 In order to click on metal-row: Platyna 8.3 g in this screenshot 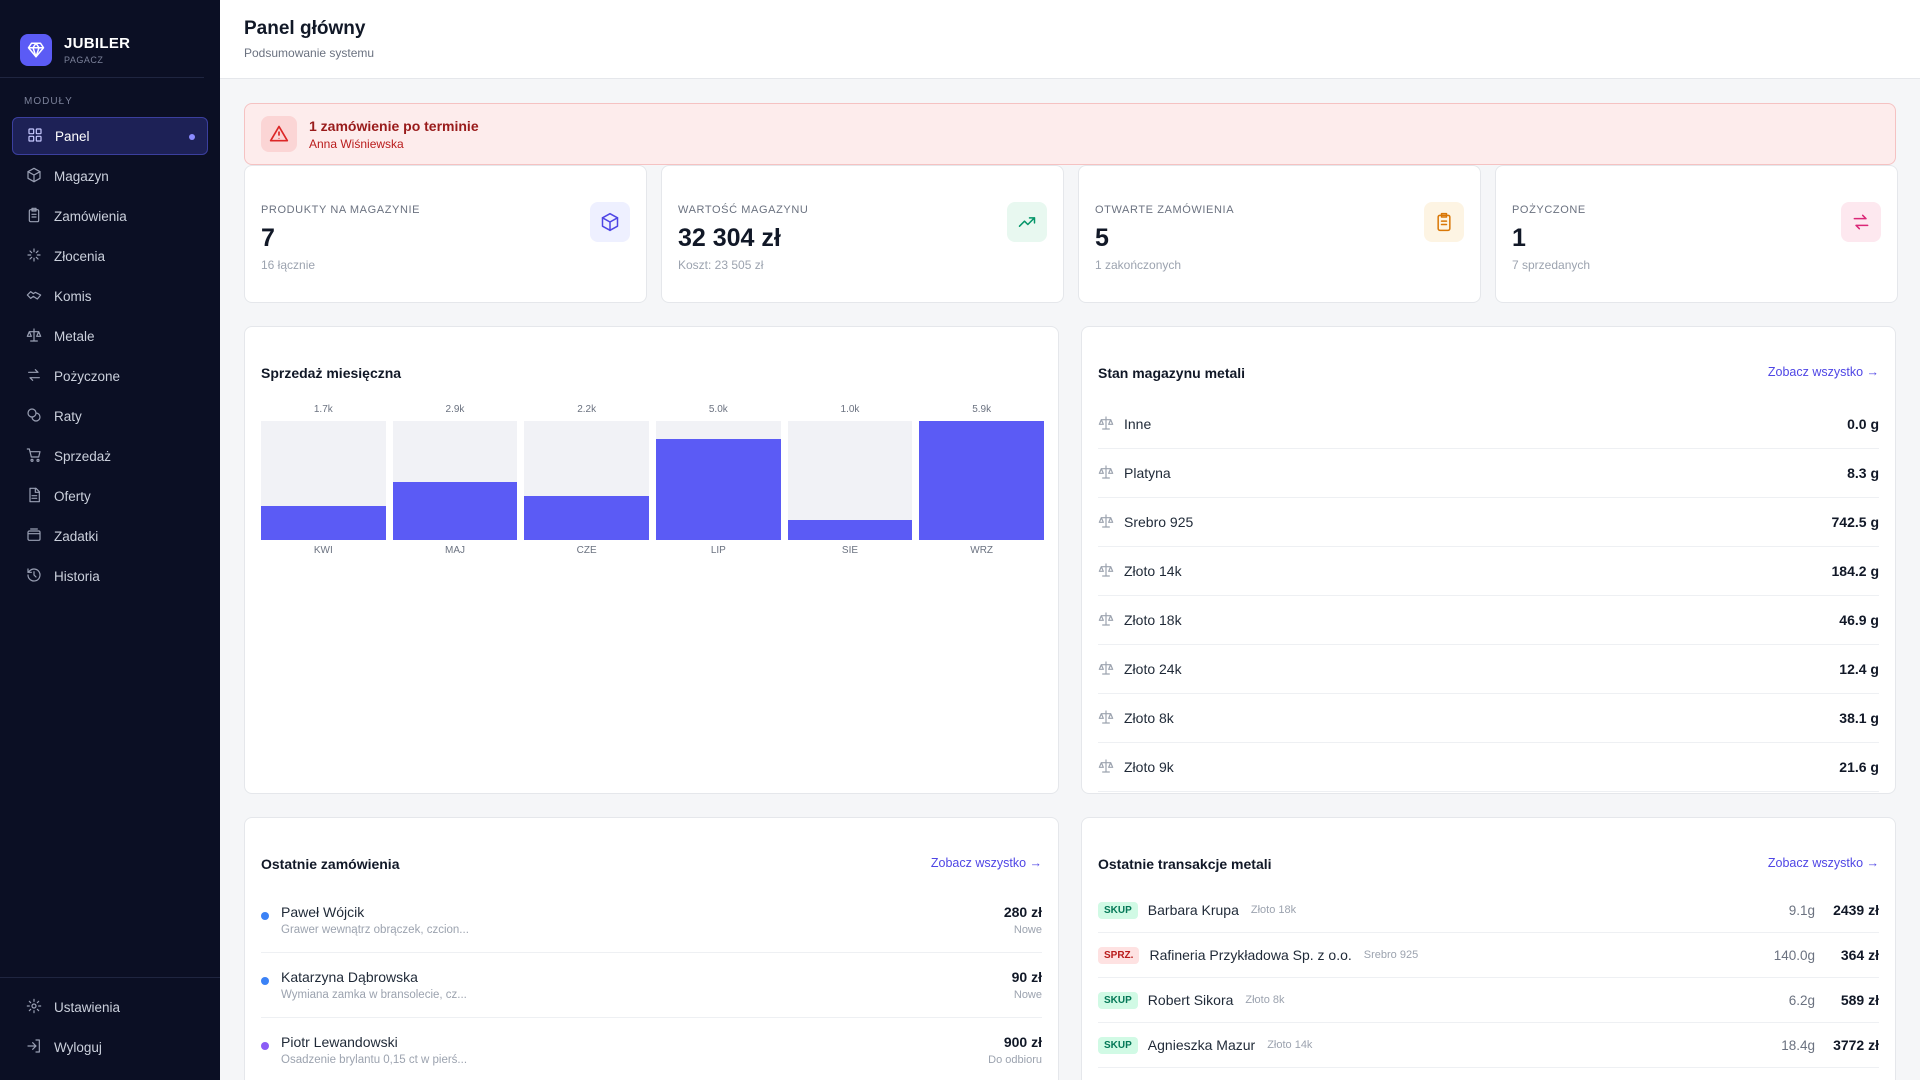, I will do `click(1488, 473)`.